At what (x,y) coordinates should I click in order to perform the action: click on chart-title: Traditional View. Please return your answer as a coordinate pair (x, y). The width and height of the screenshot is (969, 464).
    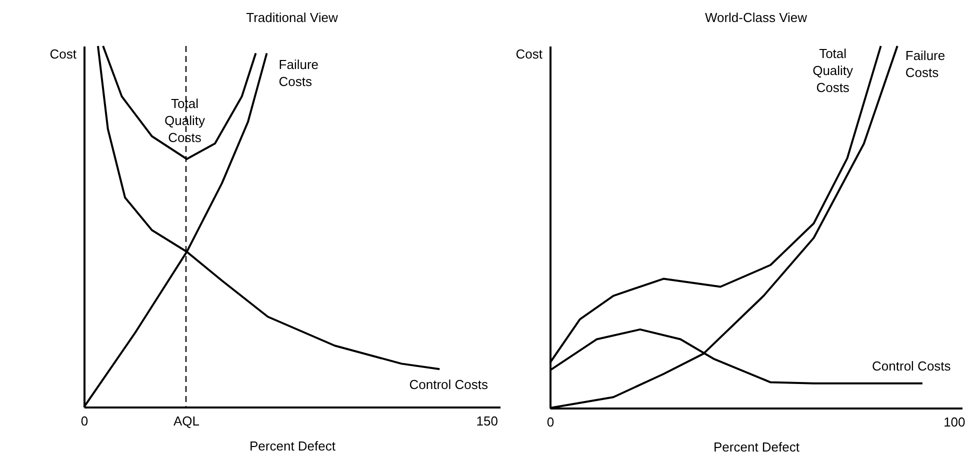
    Looking at the image, I should click on (292, 17).